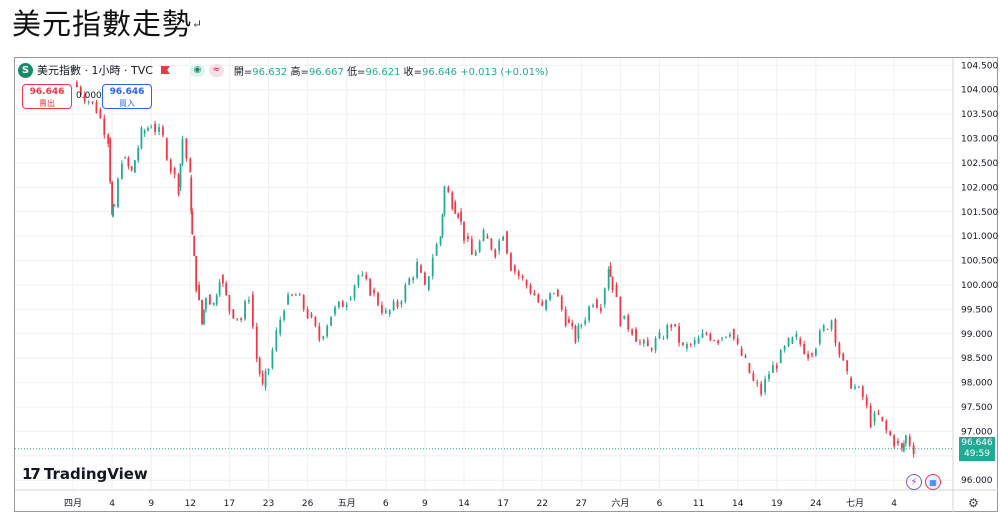 The height and width of the screenshot is (515, 1000). What do you see at coordinates (216, 70) in the screenshot?
I see `indicator-icon: ≈` at bounding box center [216, 70].